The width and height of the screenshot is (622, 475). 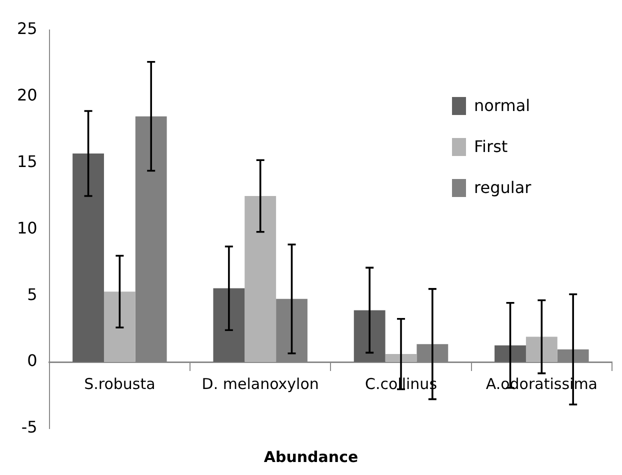 What do you see at coordinates (491, 146) in the screenshot?
I see `legend-label: First` at bounding box center [491, 146].